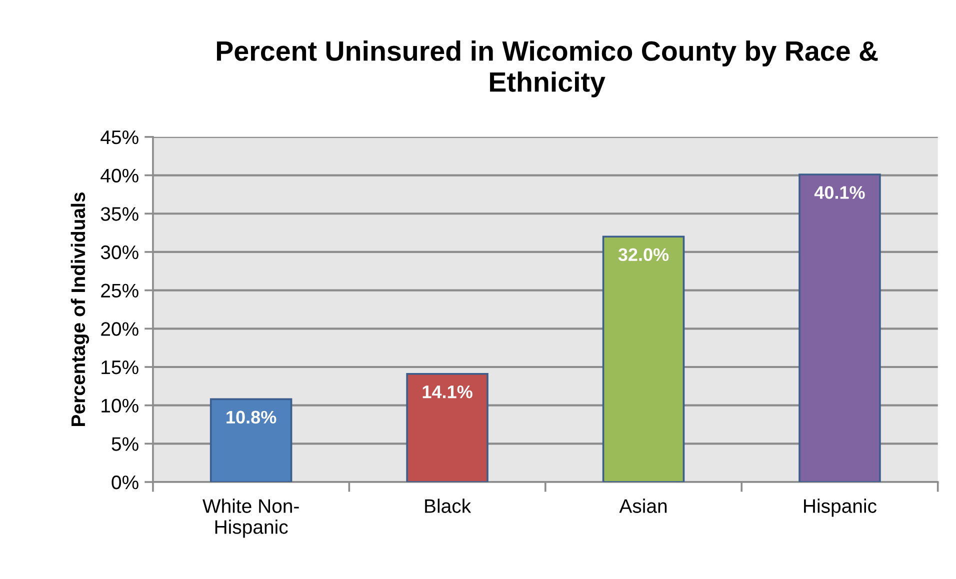 The image size is (956, 579). What do you see at coordinates (125, 482) in the screenshot?
I see `y-tick-label: 0%` at bounding box center [125, 482].